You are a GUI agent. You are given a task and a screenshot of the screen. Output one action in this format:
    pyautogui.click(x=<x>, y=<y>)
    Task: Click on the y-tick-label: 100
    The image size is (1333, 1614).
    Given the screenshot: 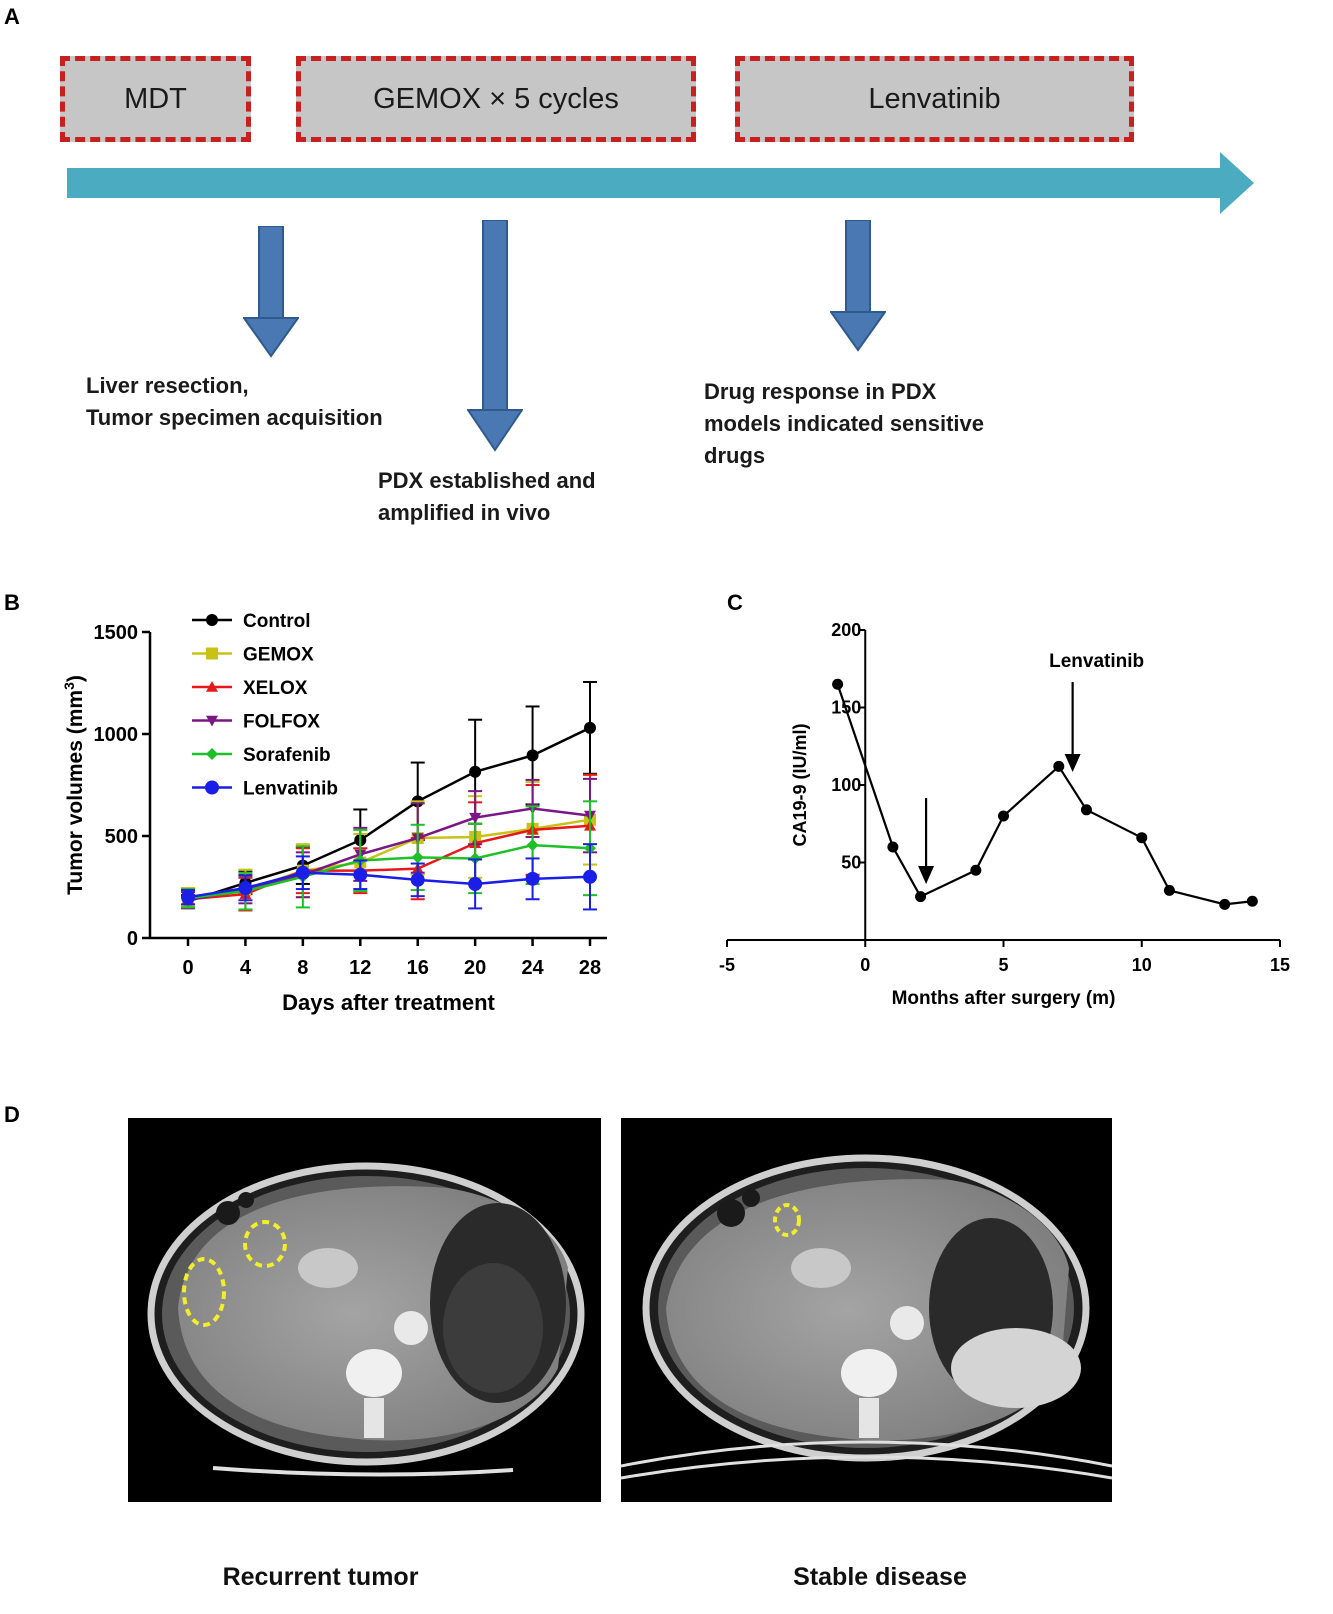 What is the action you would take?
    pyautogui.click(x=846, y=785)
    